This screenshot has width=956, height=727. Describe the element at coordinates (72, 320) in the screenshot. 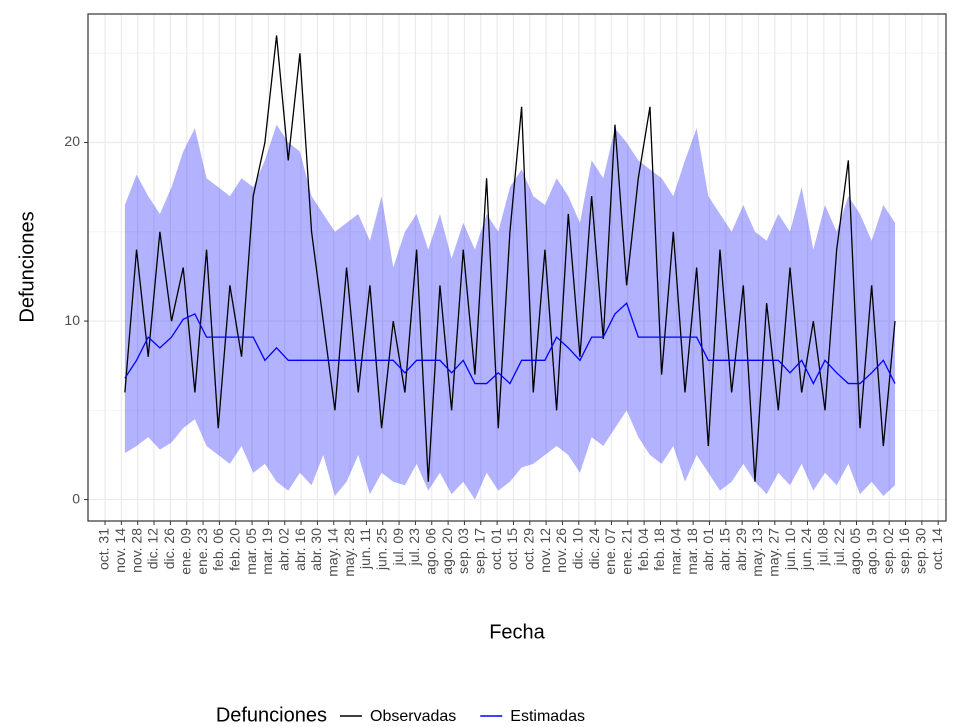

I see `y-tick-label: 10` at that location.